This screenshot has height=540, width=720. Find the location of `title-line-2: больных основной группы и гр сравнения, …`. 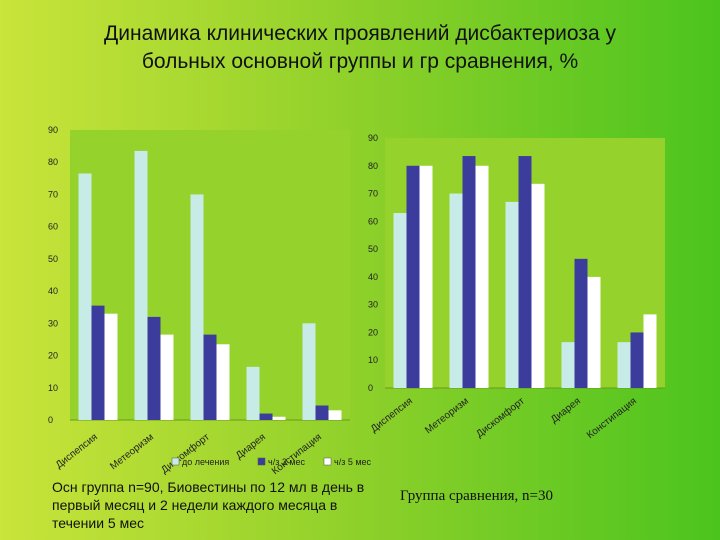

title-line-2: больных основной группы и гр сравнения, … is located at coordinates (360, 61).